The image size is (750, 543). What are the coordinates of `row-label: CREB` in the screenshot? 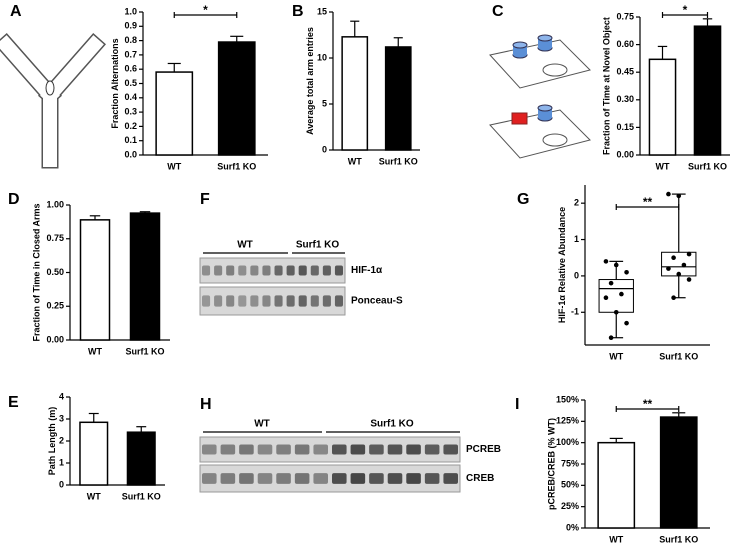 It's located at (480, 478).